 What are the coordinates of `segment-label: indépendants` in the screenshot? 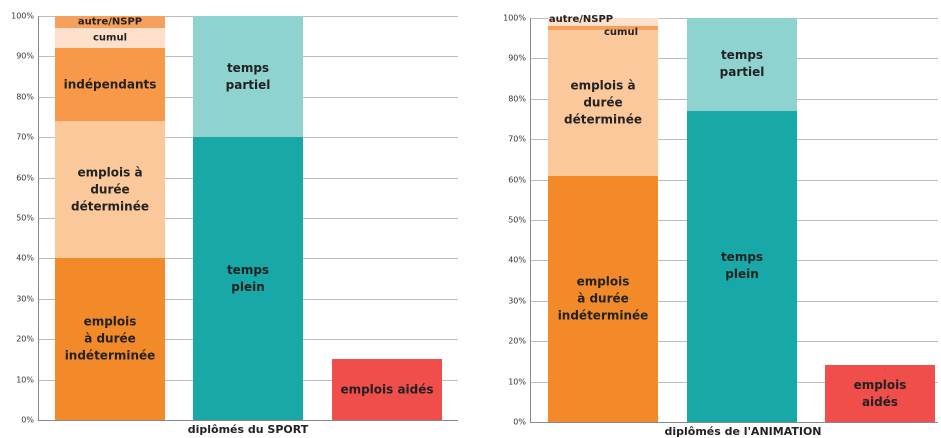 It's located at (110, 84).